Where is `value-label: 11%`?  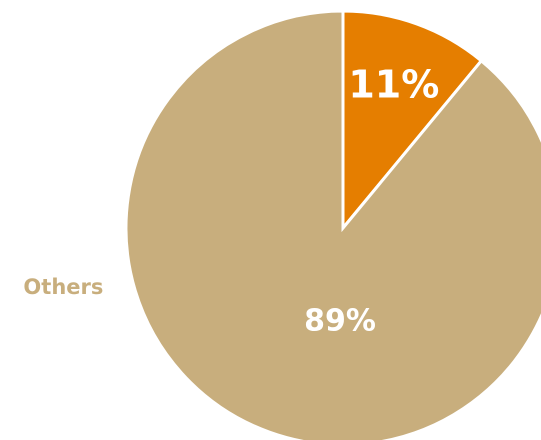 value-label: 11% is located at coordinates (393, 84).